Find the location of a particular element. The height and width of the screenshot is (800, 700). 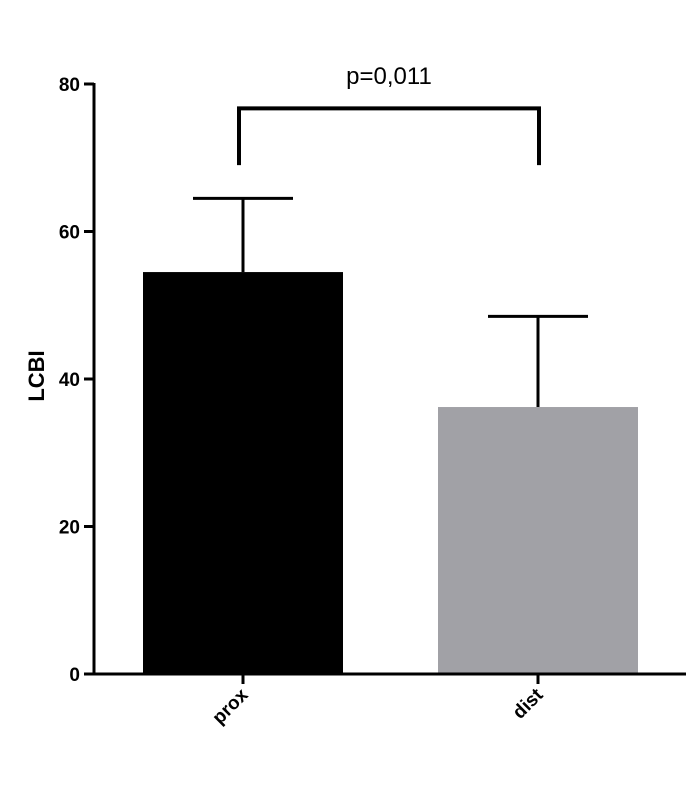

y-ticks-layer: 0 20 40 60 80 is located at coordinates (76, 380).